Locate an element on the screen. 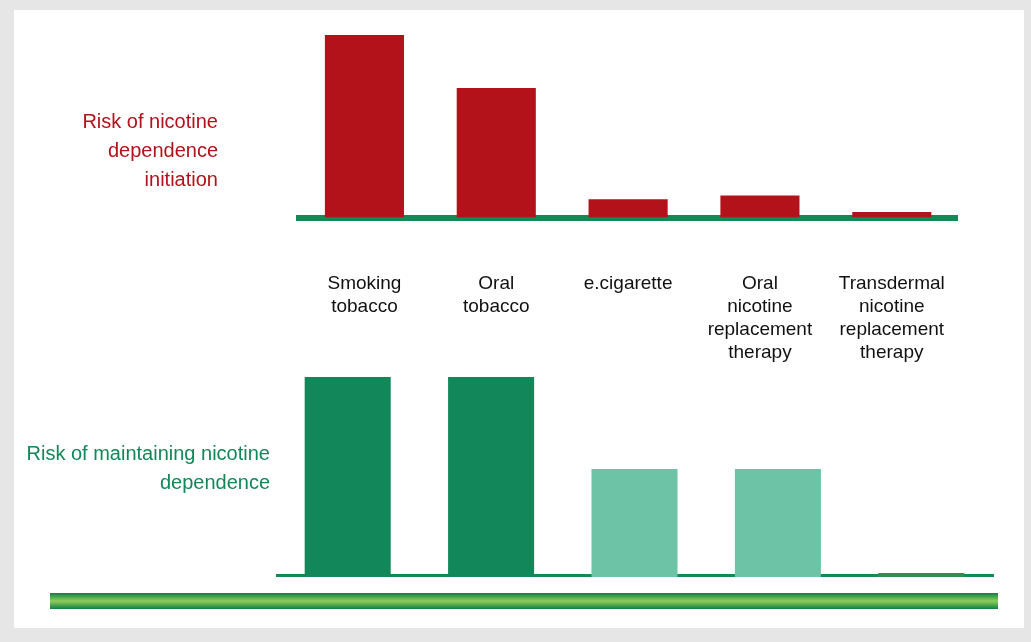  y-axis-title: Risk of maintaining nicotine dependence is located at coordinates (147, 468).